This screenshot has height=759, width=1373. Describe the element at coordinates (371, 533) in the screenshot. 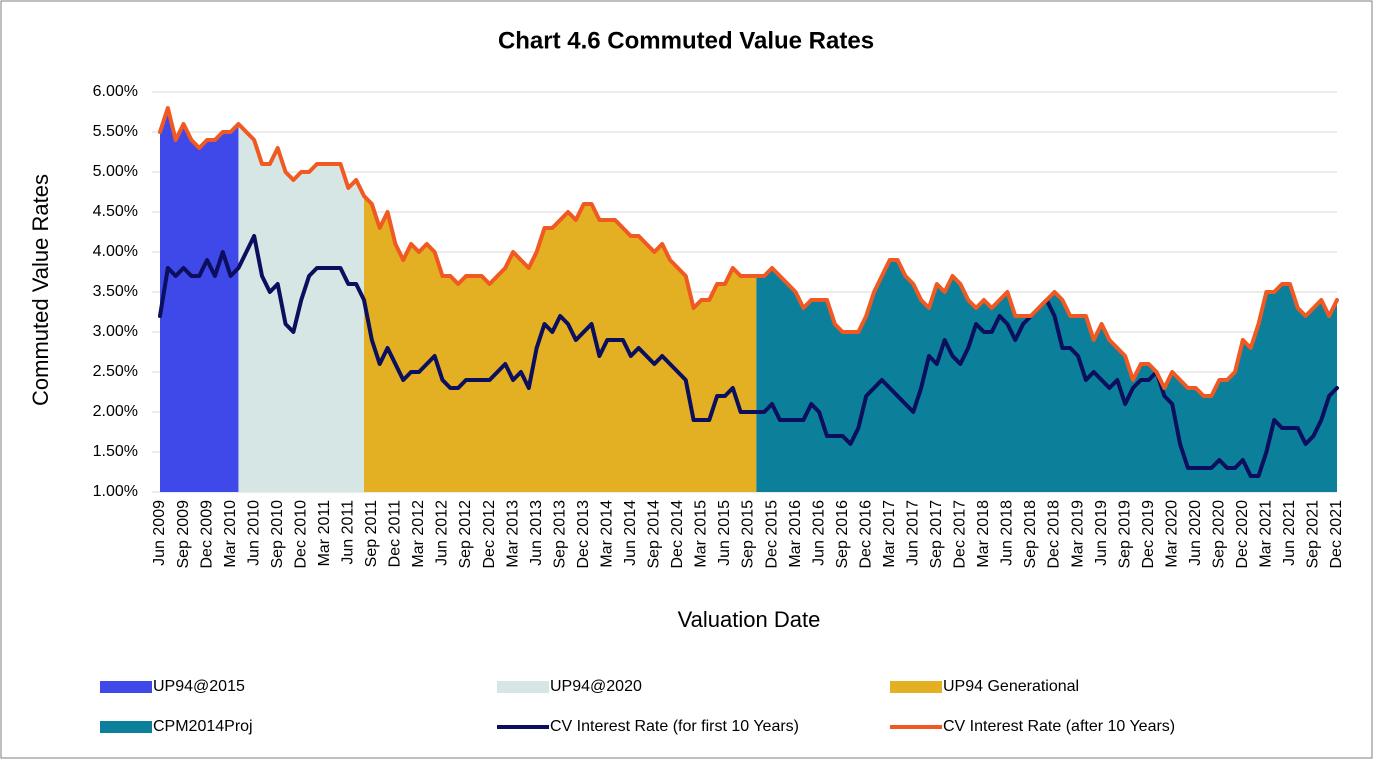

I see `x-tick-label: Sep 2011` at that location.